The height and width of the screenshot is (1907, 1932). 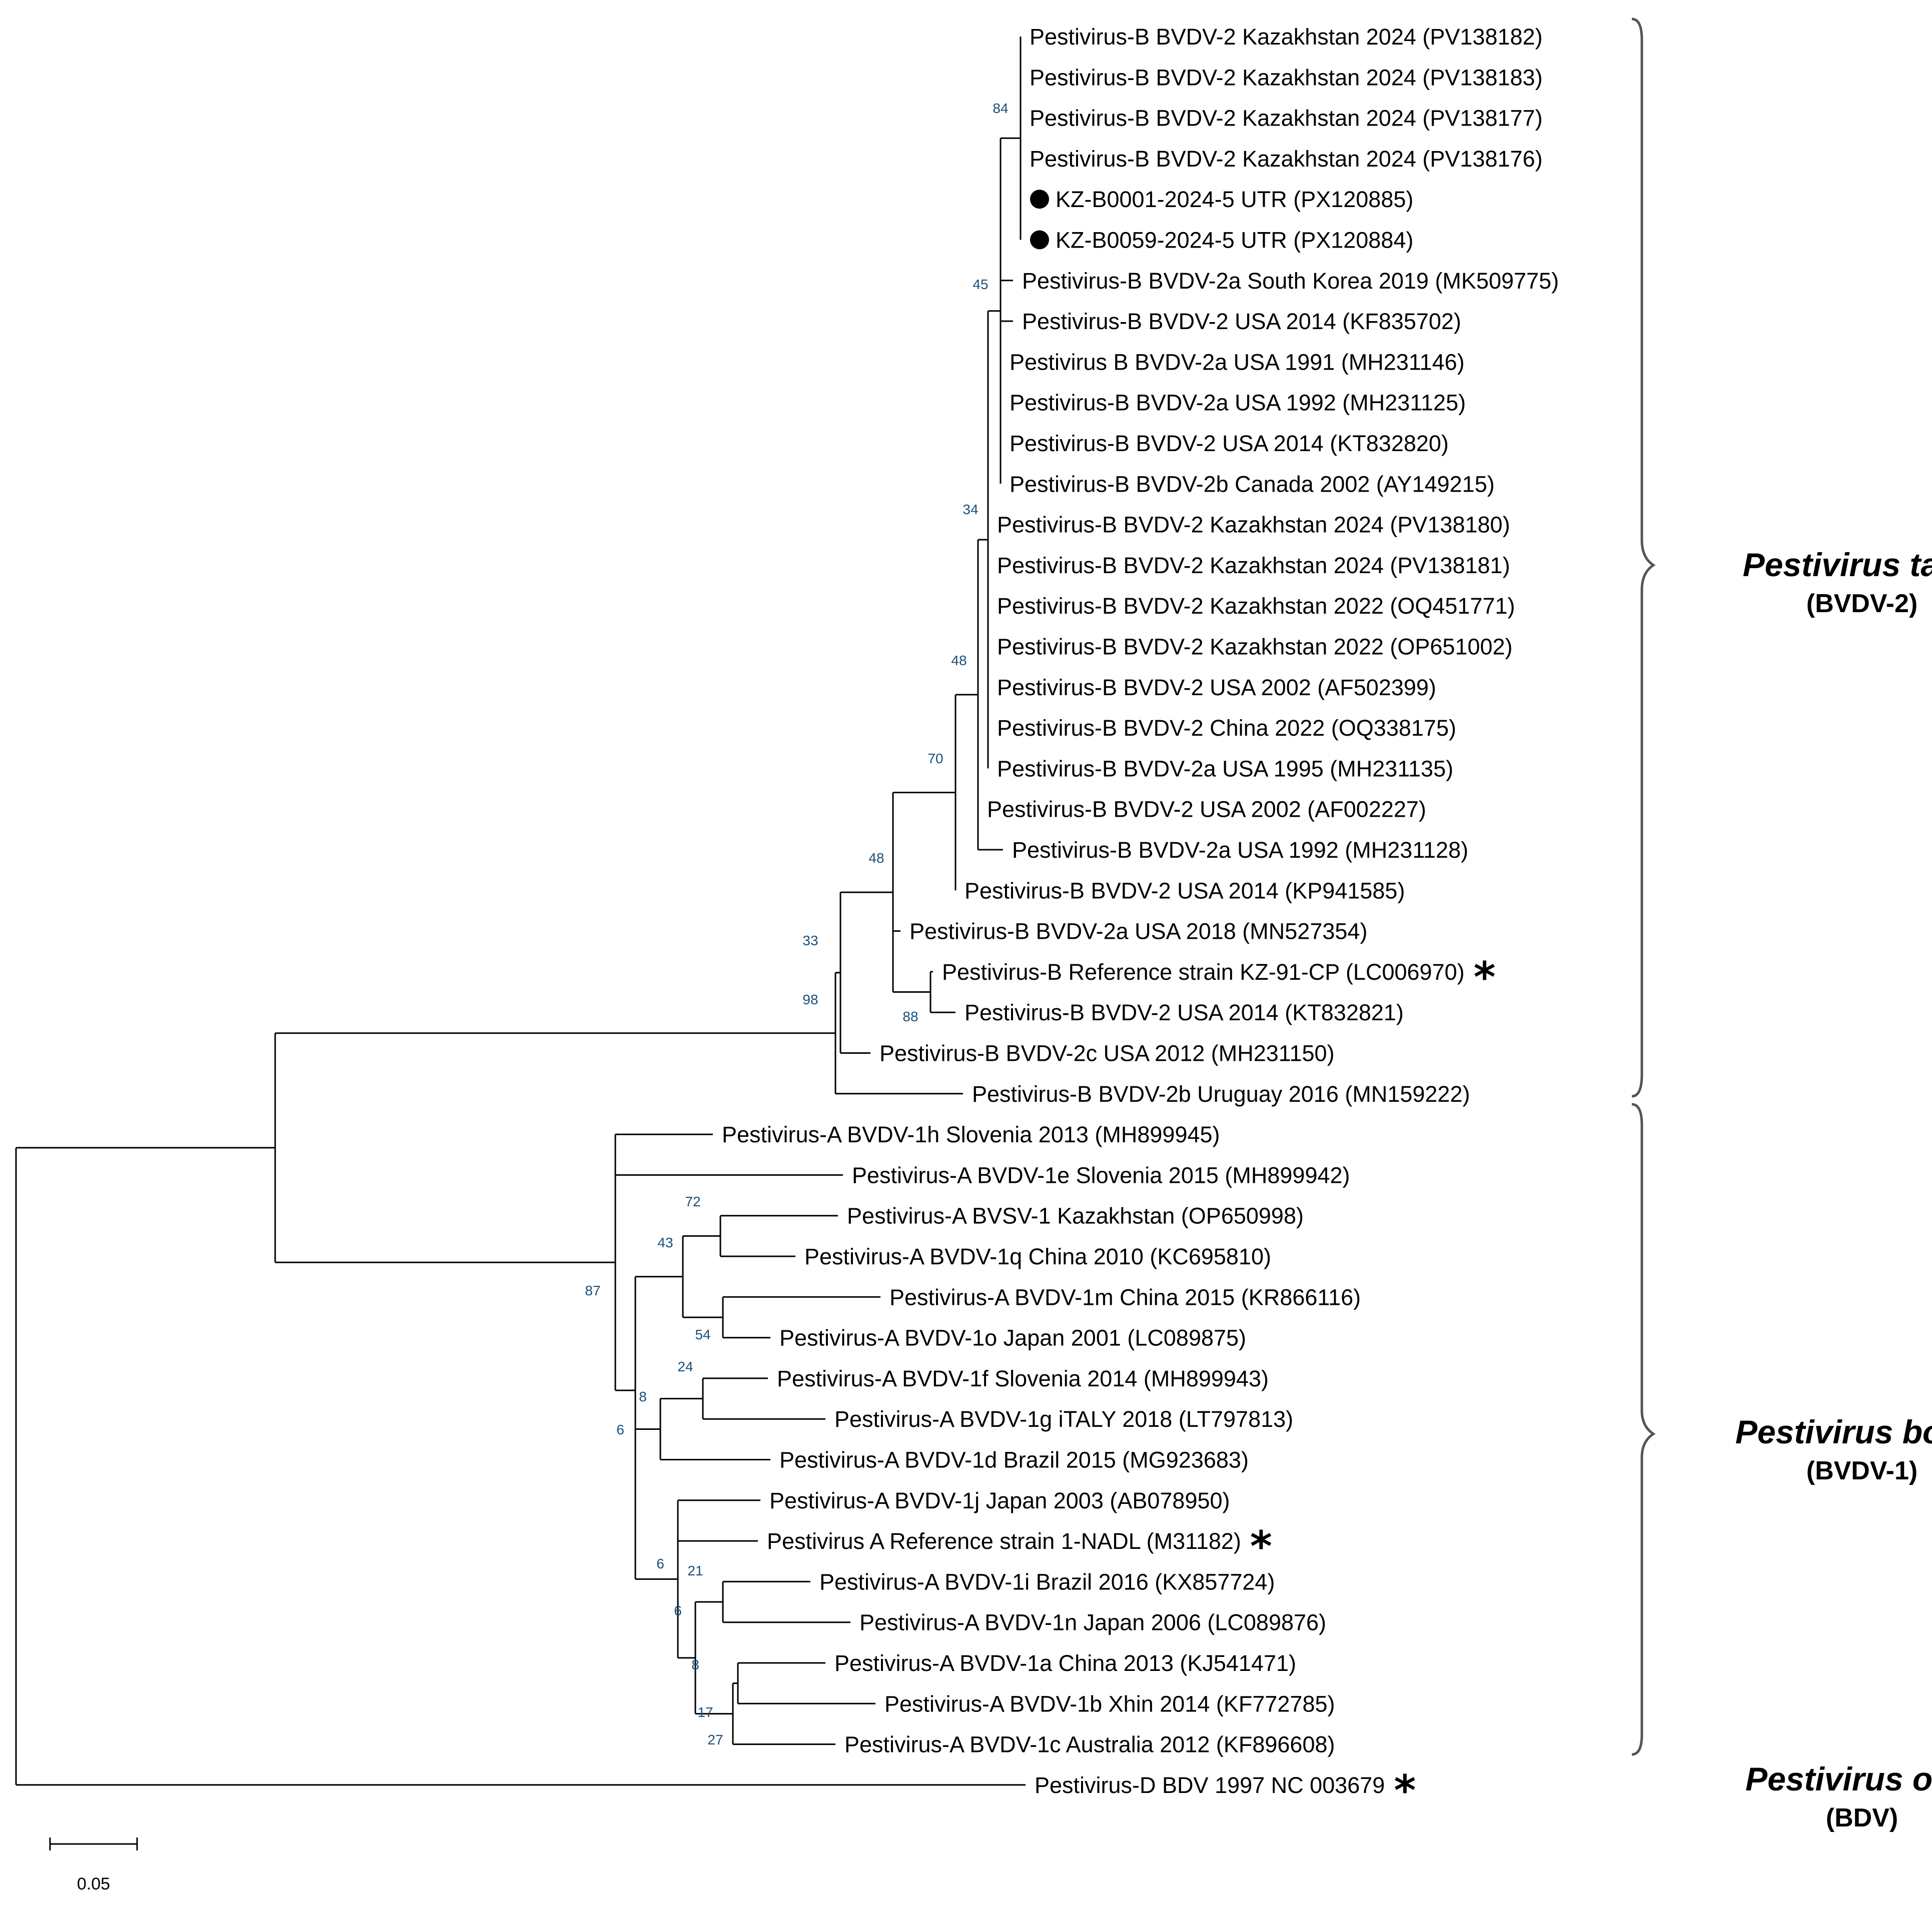 What do you see at coordinates (1234, 199) in the screenshot?
I see `leaf-label: KZ-B0001-2024-5 UTR (PX120885)` at bounding box center [1234, 199].